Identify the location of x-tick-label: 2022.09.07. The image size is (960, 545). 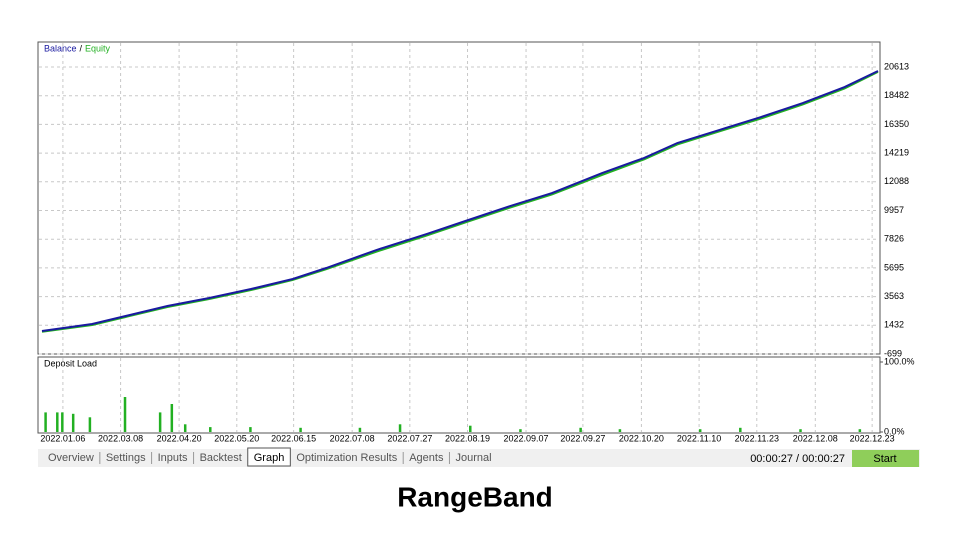
(526, 438).